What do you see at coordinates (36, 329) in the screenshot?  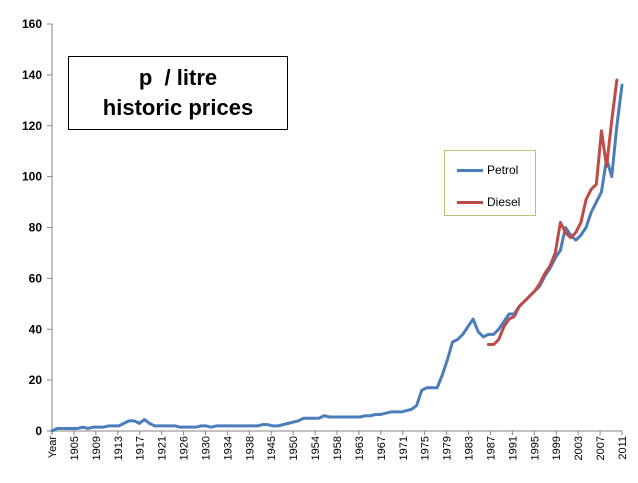 I see `y-tick-label: 40` at bounding box center [36, 329].